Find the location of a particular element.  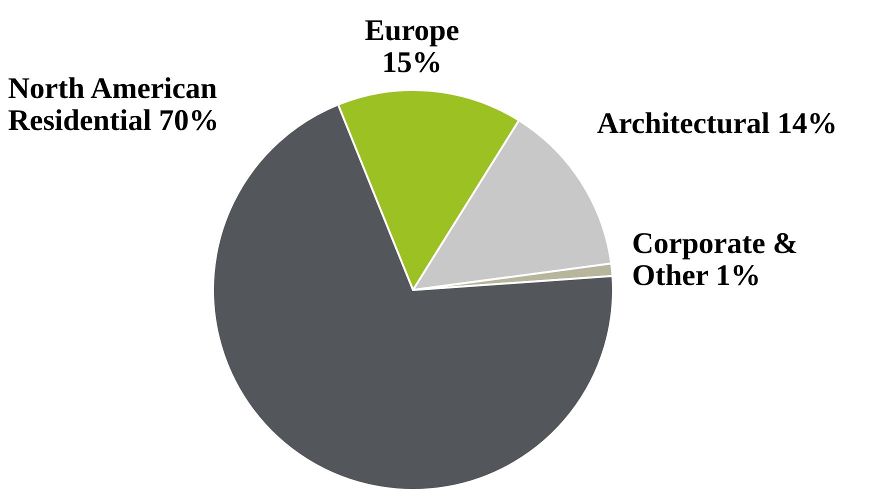

slice-label: Europe is located at coordinates (412, 30).